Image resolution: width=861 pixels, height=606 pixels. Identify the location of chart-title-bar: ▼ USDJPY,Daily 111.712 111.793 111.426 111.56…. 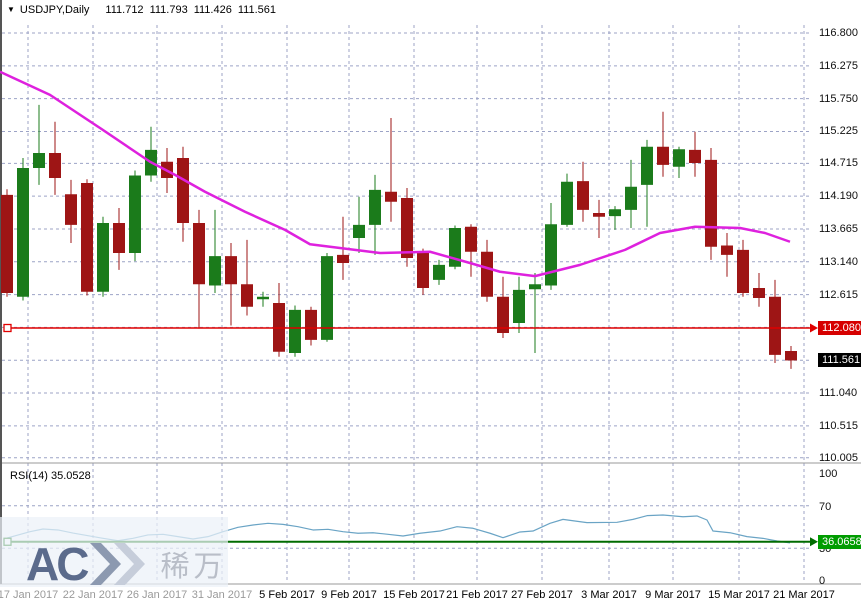
(141, 10).